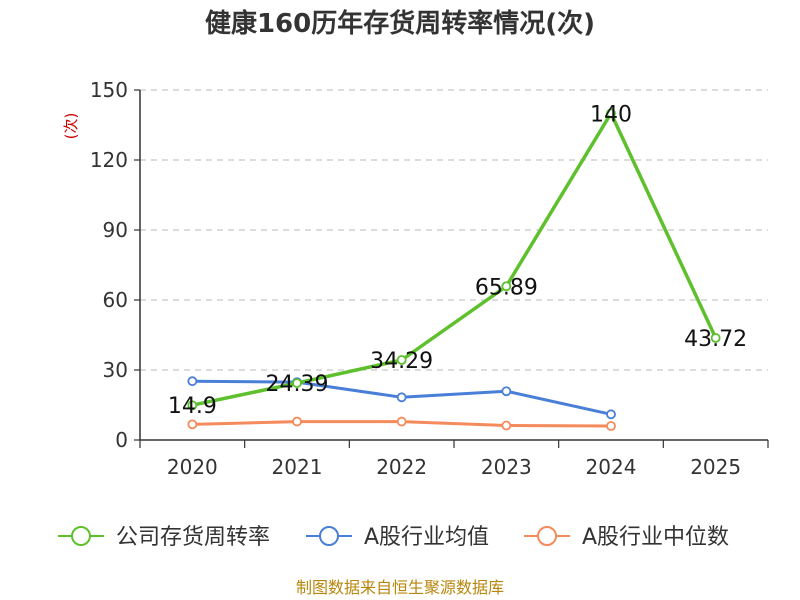 This screenshot has width=800, height=600. What do you see at coordinates (400, 587) in the screenshot?
I see `source-note: 制图数据来自恒生聚源数据库` at bounding box center [400, 587].